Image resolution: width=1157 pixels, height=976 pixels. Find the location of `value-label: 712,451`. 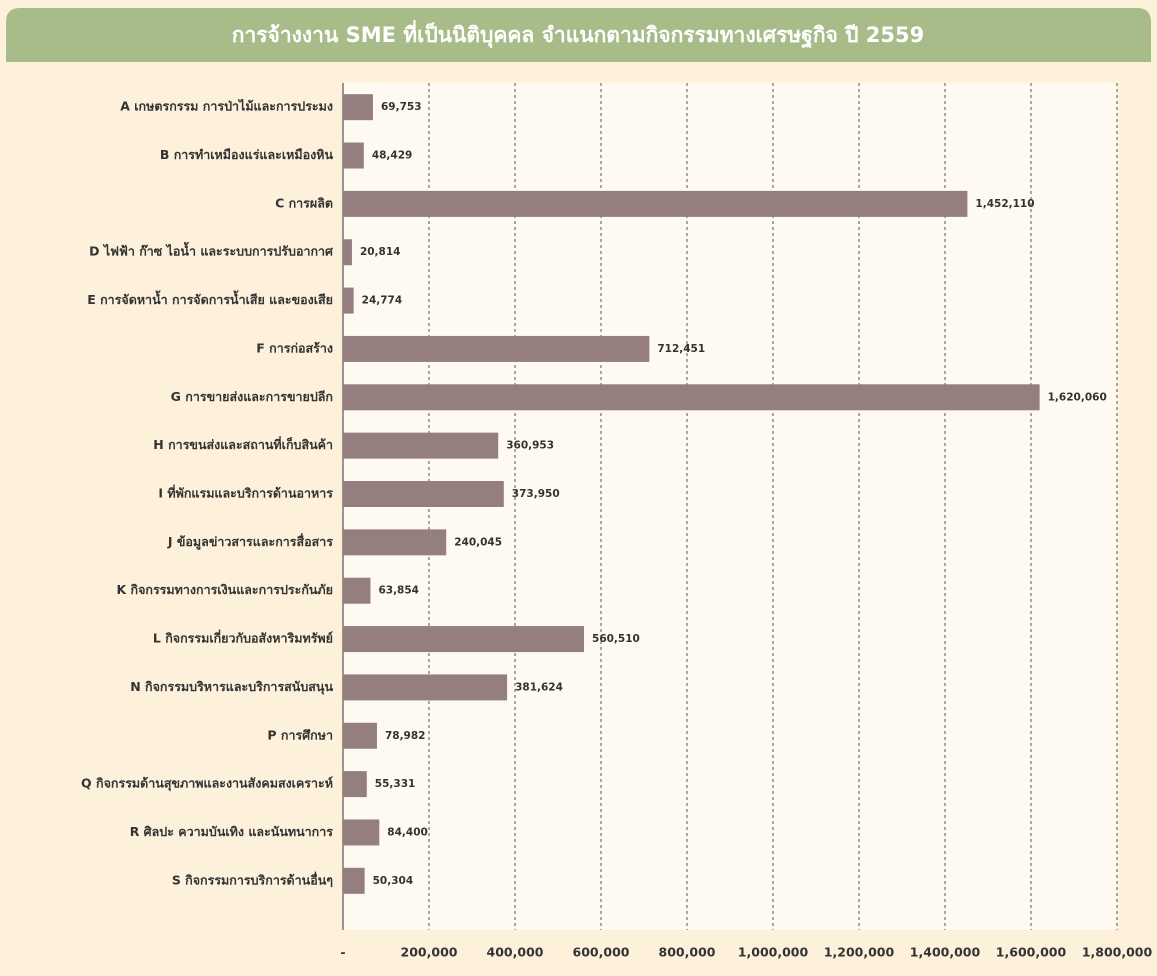

value-label: 712,451 is located at coordinates (681, 349).